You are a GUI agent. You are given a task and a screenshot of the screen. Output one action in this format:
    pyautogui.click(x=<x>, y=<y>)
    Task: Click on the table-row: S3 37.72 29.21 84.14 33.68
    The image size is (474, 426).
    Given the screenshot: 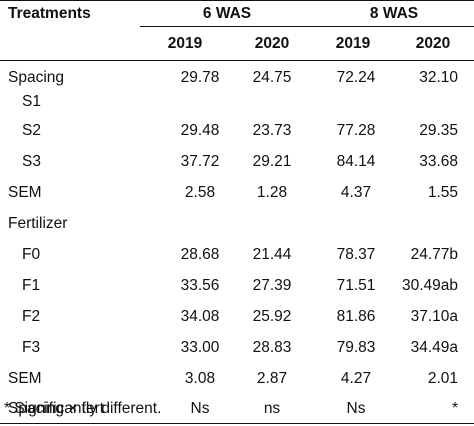 What is the action you would take?
    pyautogui.click(x=237, y=161)
    